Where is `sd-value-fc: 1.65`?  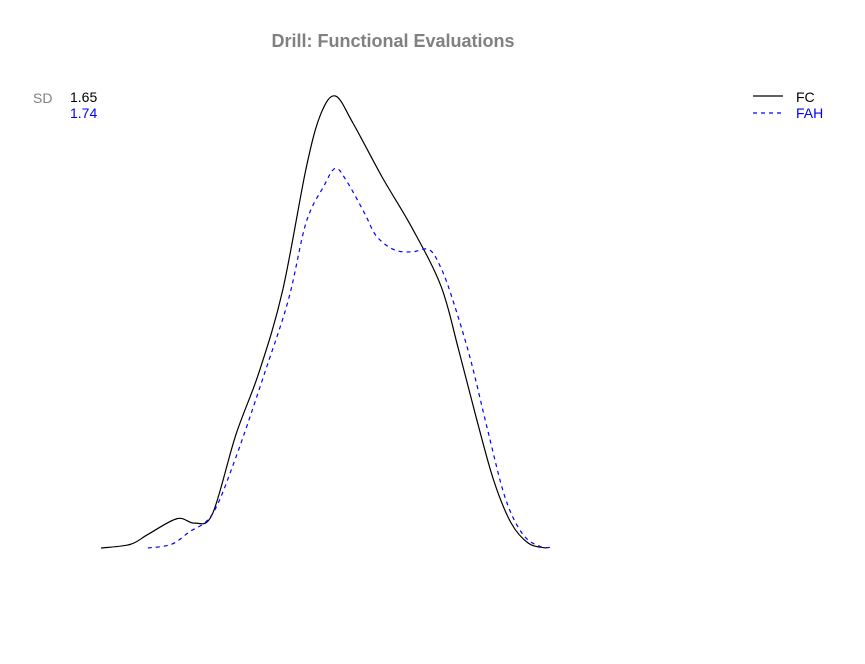 sd-value-fc: 1.65 is located at coordinates (83, 97).